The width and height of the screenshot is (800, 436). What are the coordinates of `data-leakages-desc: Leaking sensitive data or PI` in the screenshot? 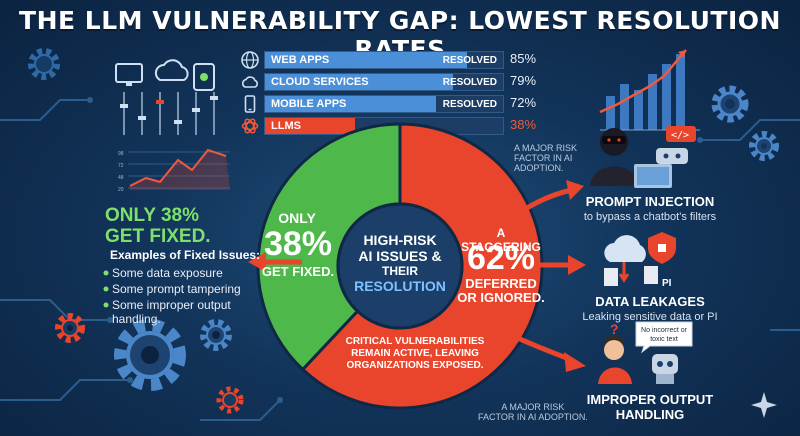 It's located at (650, 317).